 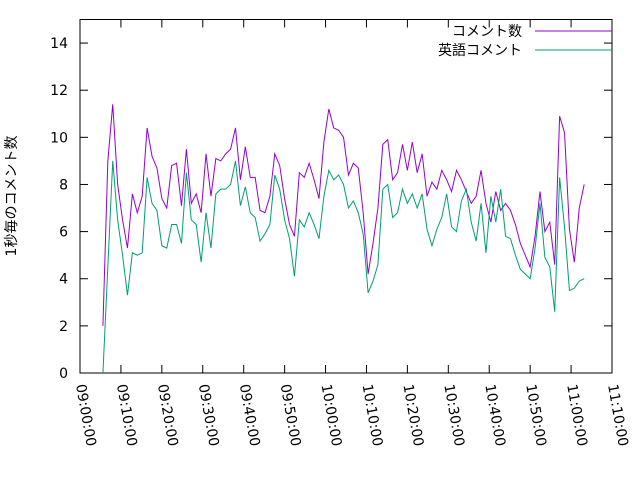 I want to click on y-tick-label: 8, so click(x=63, y=185).